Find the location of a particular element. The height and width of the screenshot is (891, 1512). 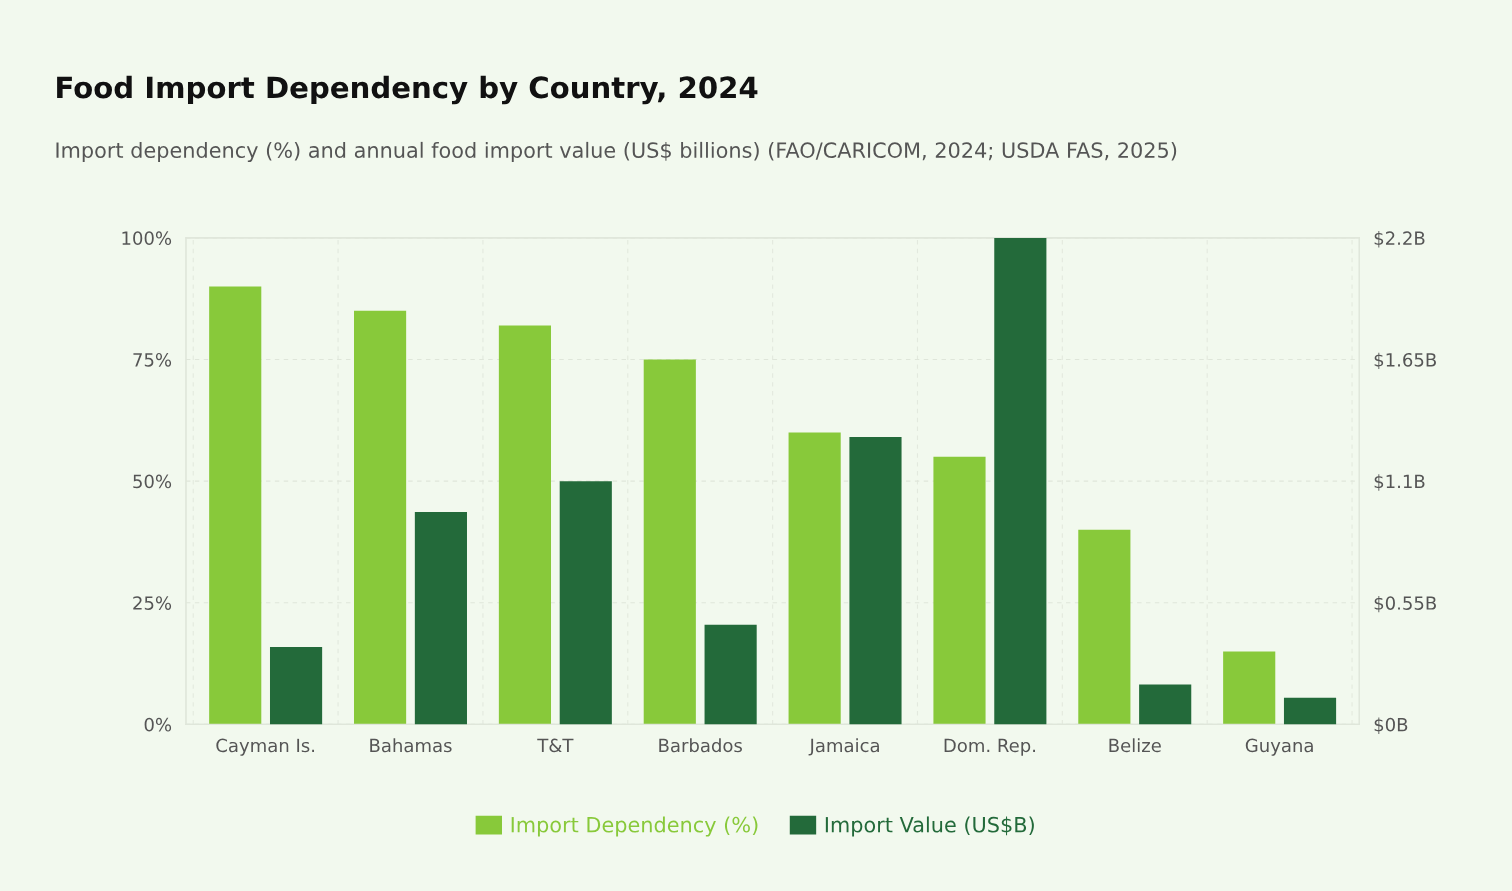

y2-tick-label: $1.1B is located at coordinates (1399, 482).